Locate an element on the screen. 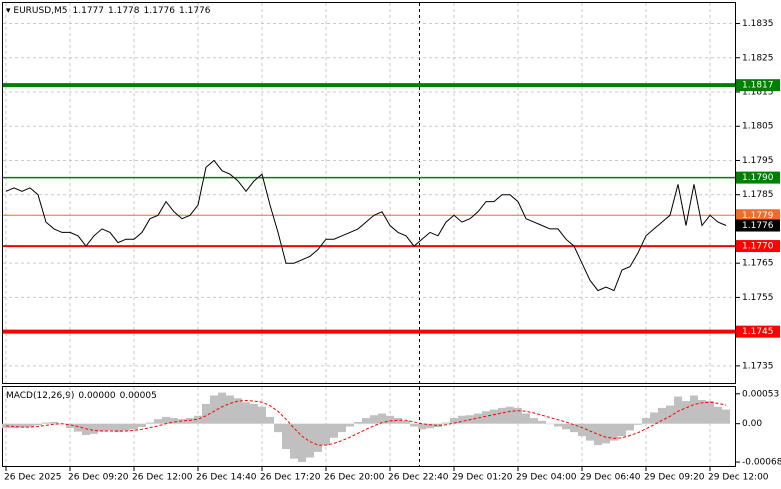  macd-header: MACD(12,26,9) 0.00000 0.00005 is located at coordinates (81, 396).